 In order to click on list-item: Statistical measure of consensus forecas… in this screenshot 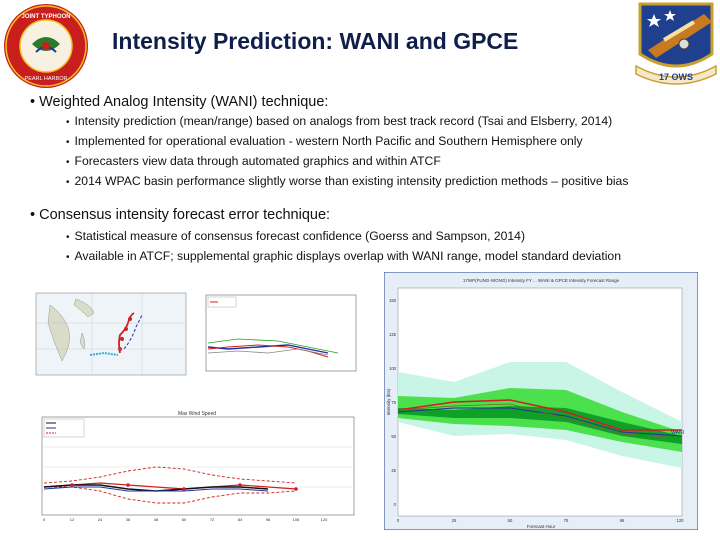, I will do `click(343, 236)`.